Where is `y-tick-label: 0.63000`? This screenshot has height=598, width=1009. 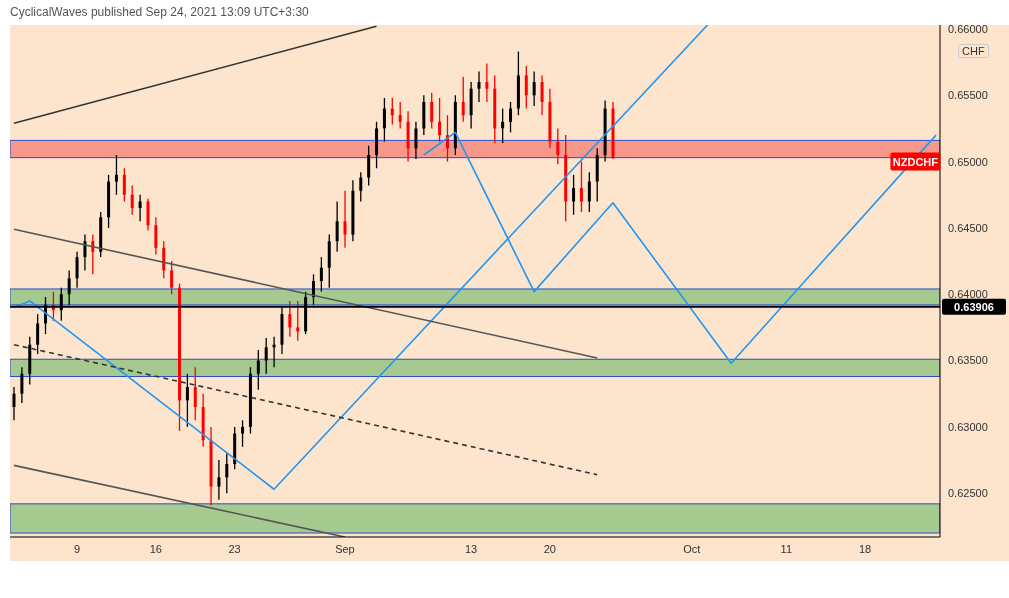
y-tick-label: 0.63000 is located at coordinates (968, 426).